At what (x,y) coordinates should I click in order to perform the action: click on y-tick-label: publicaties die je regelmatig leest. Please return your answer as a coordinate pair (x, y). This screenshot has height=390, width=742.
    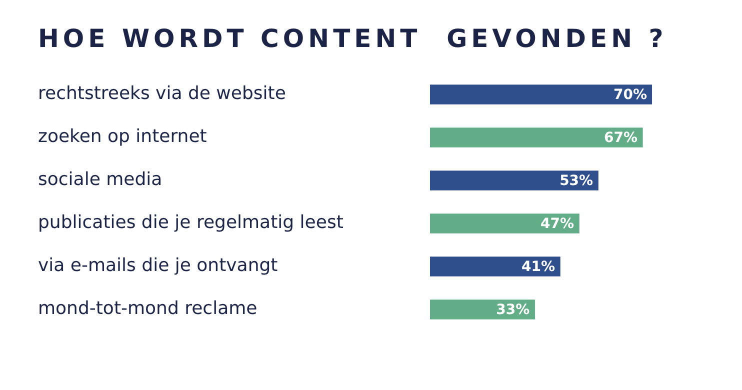
    Looking at the image, I should click on (191, 223).